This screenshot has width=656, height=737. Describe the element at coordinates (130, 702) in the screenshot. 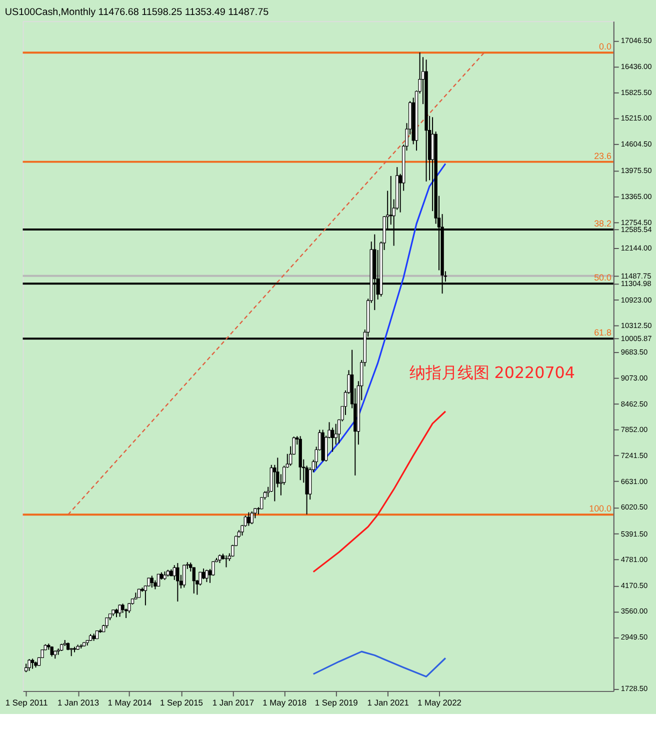

I see `x-tick-label: 1 May 2014` at that location.